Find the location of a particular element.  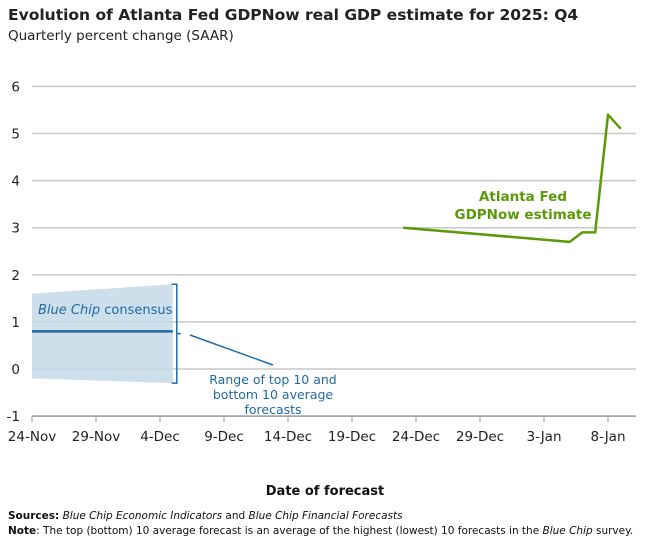

x-tick-label: 19-Dec is located at coordinates (352, 437).